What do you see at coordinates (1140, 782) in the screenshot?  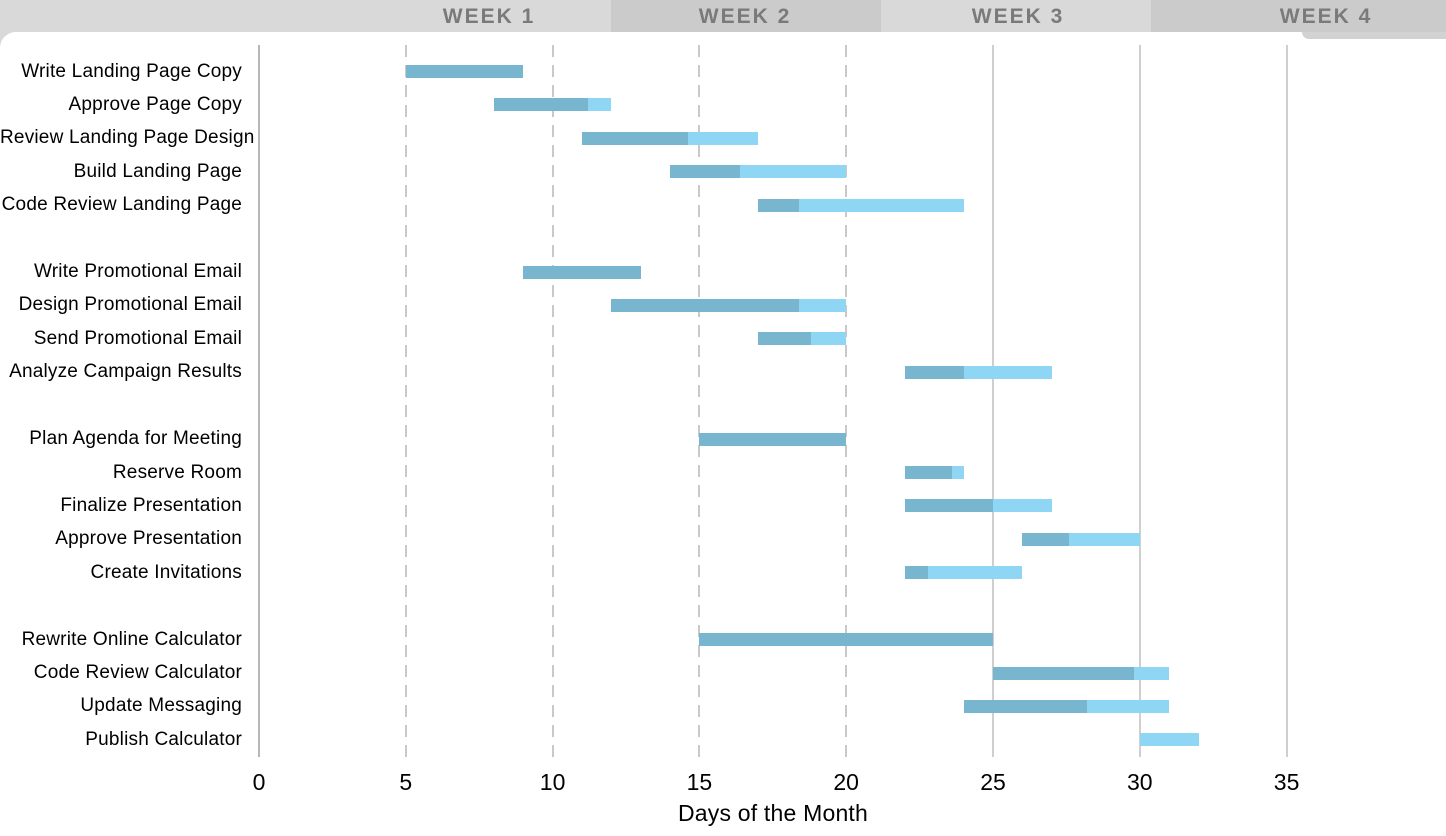 I see `x-axis-tick-label: 30` at bounding box center [1140, 782].